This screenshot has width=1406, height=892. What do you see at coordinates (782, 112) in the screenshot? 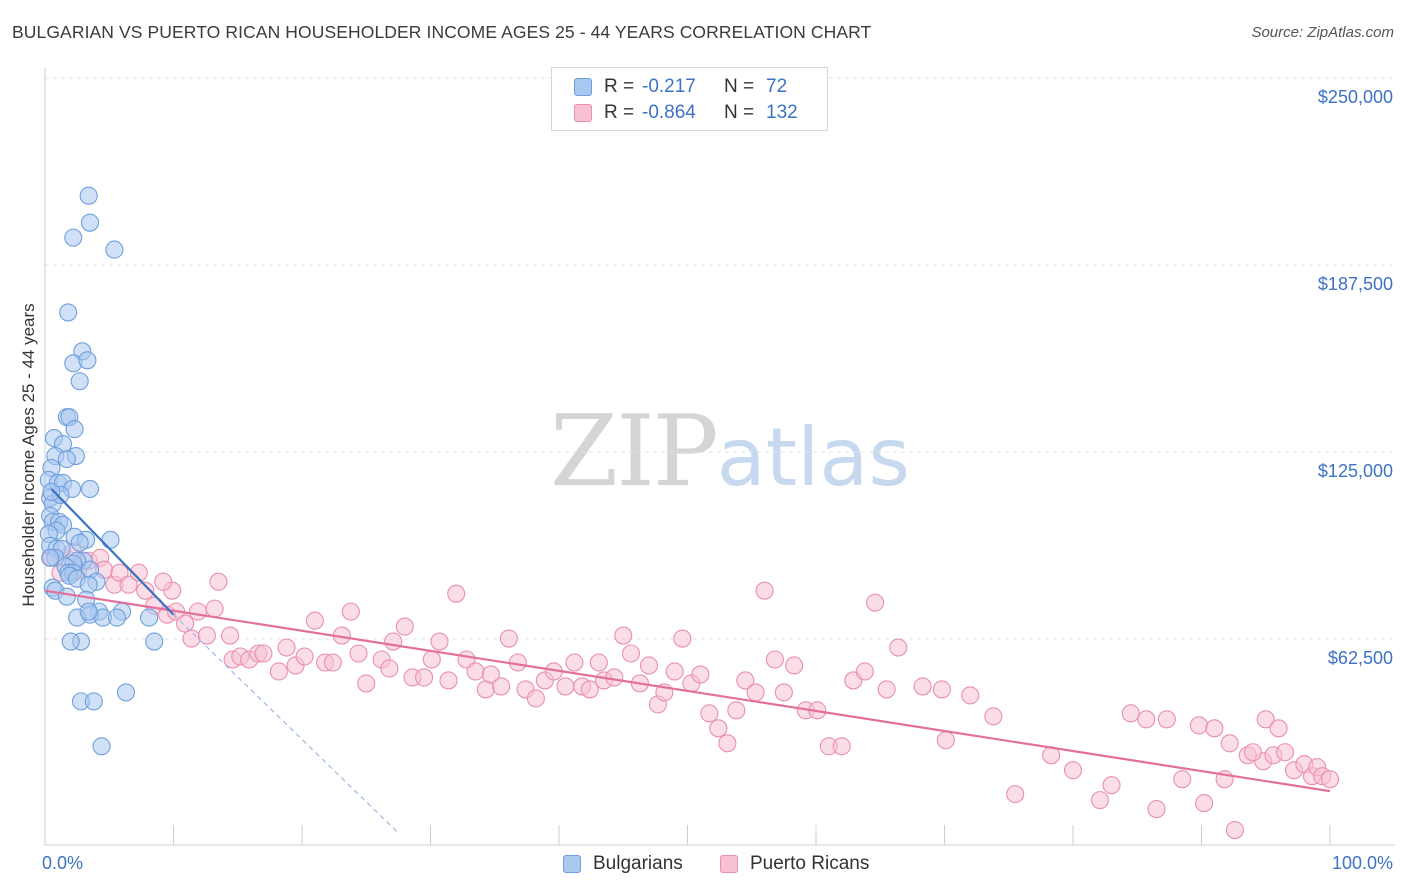
I see `legend-n-value: 132` at bounding box center [782, 112].